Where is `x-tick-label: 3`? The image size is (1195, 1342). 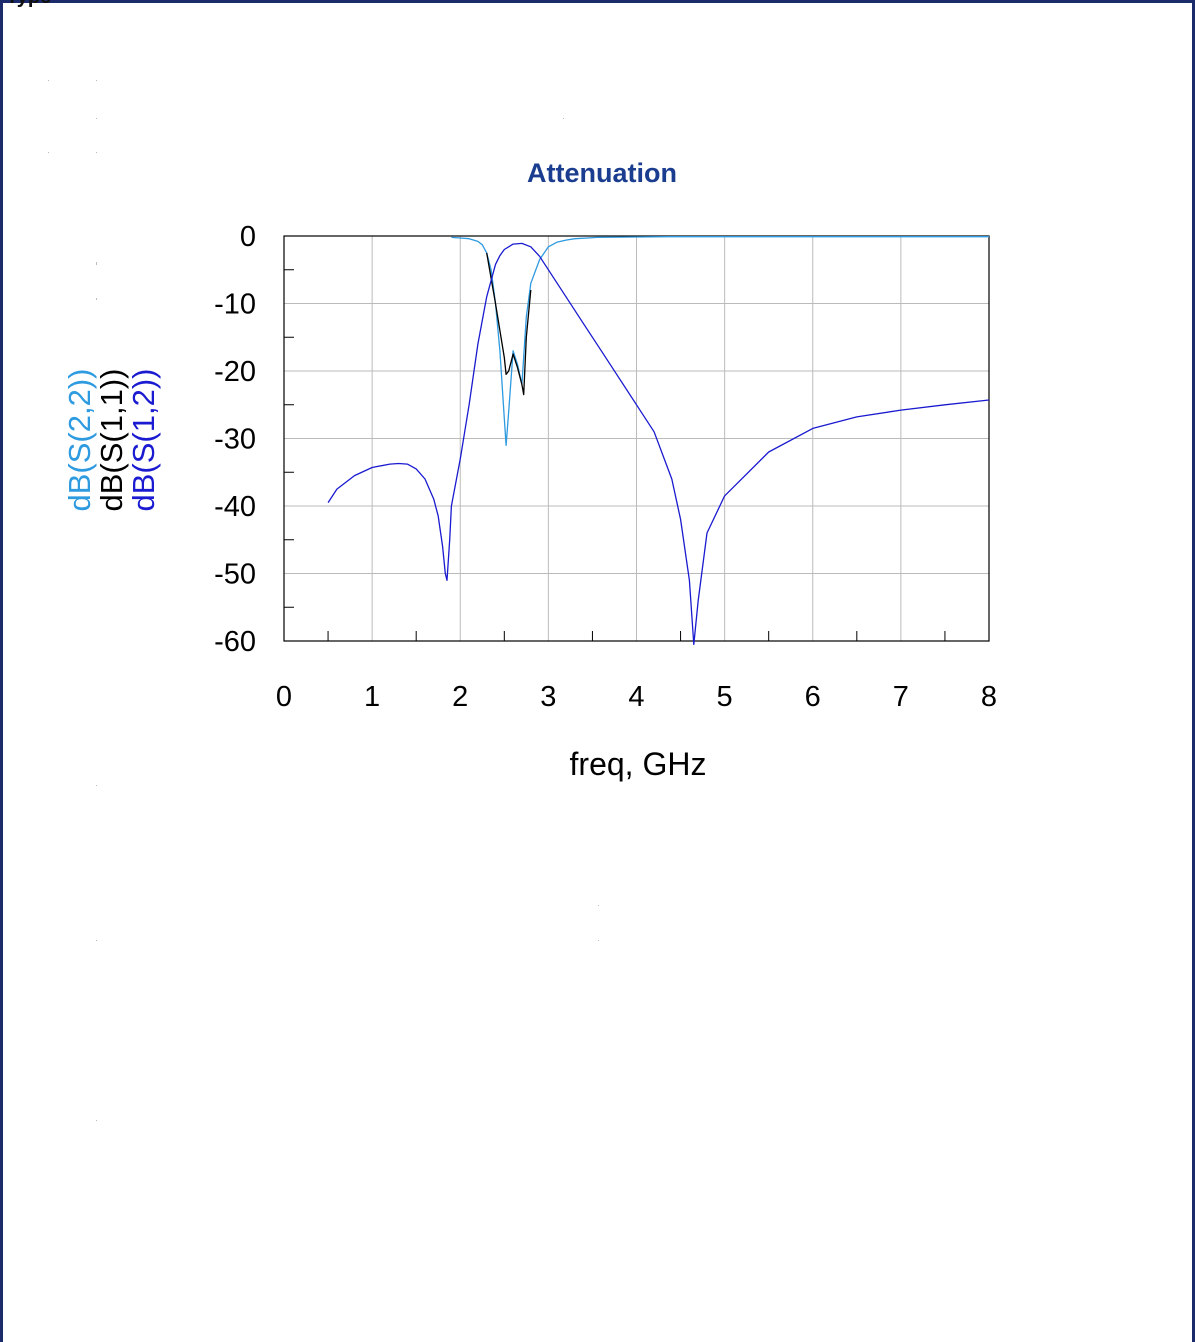
x-tick-label: 3 is located at coordinates (548, 697).